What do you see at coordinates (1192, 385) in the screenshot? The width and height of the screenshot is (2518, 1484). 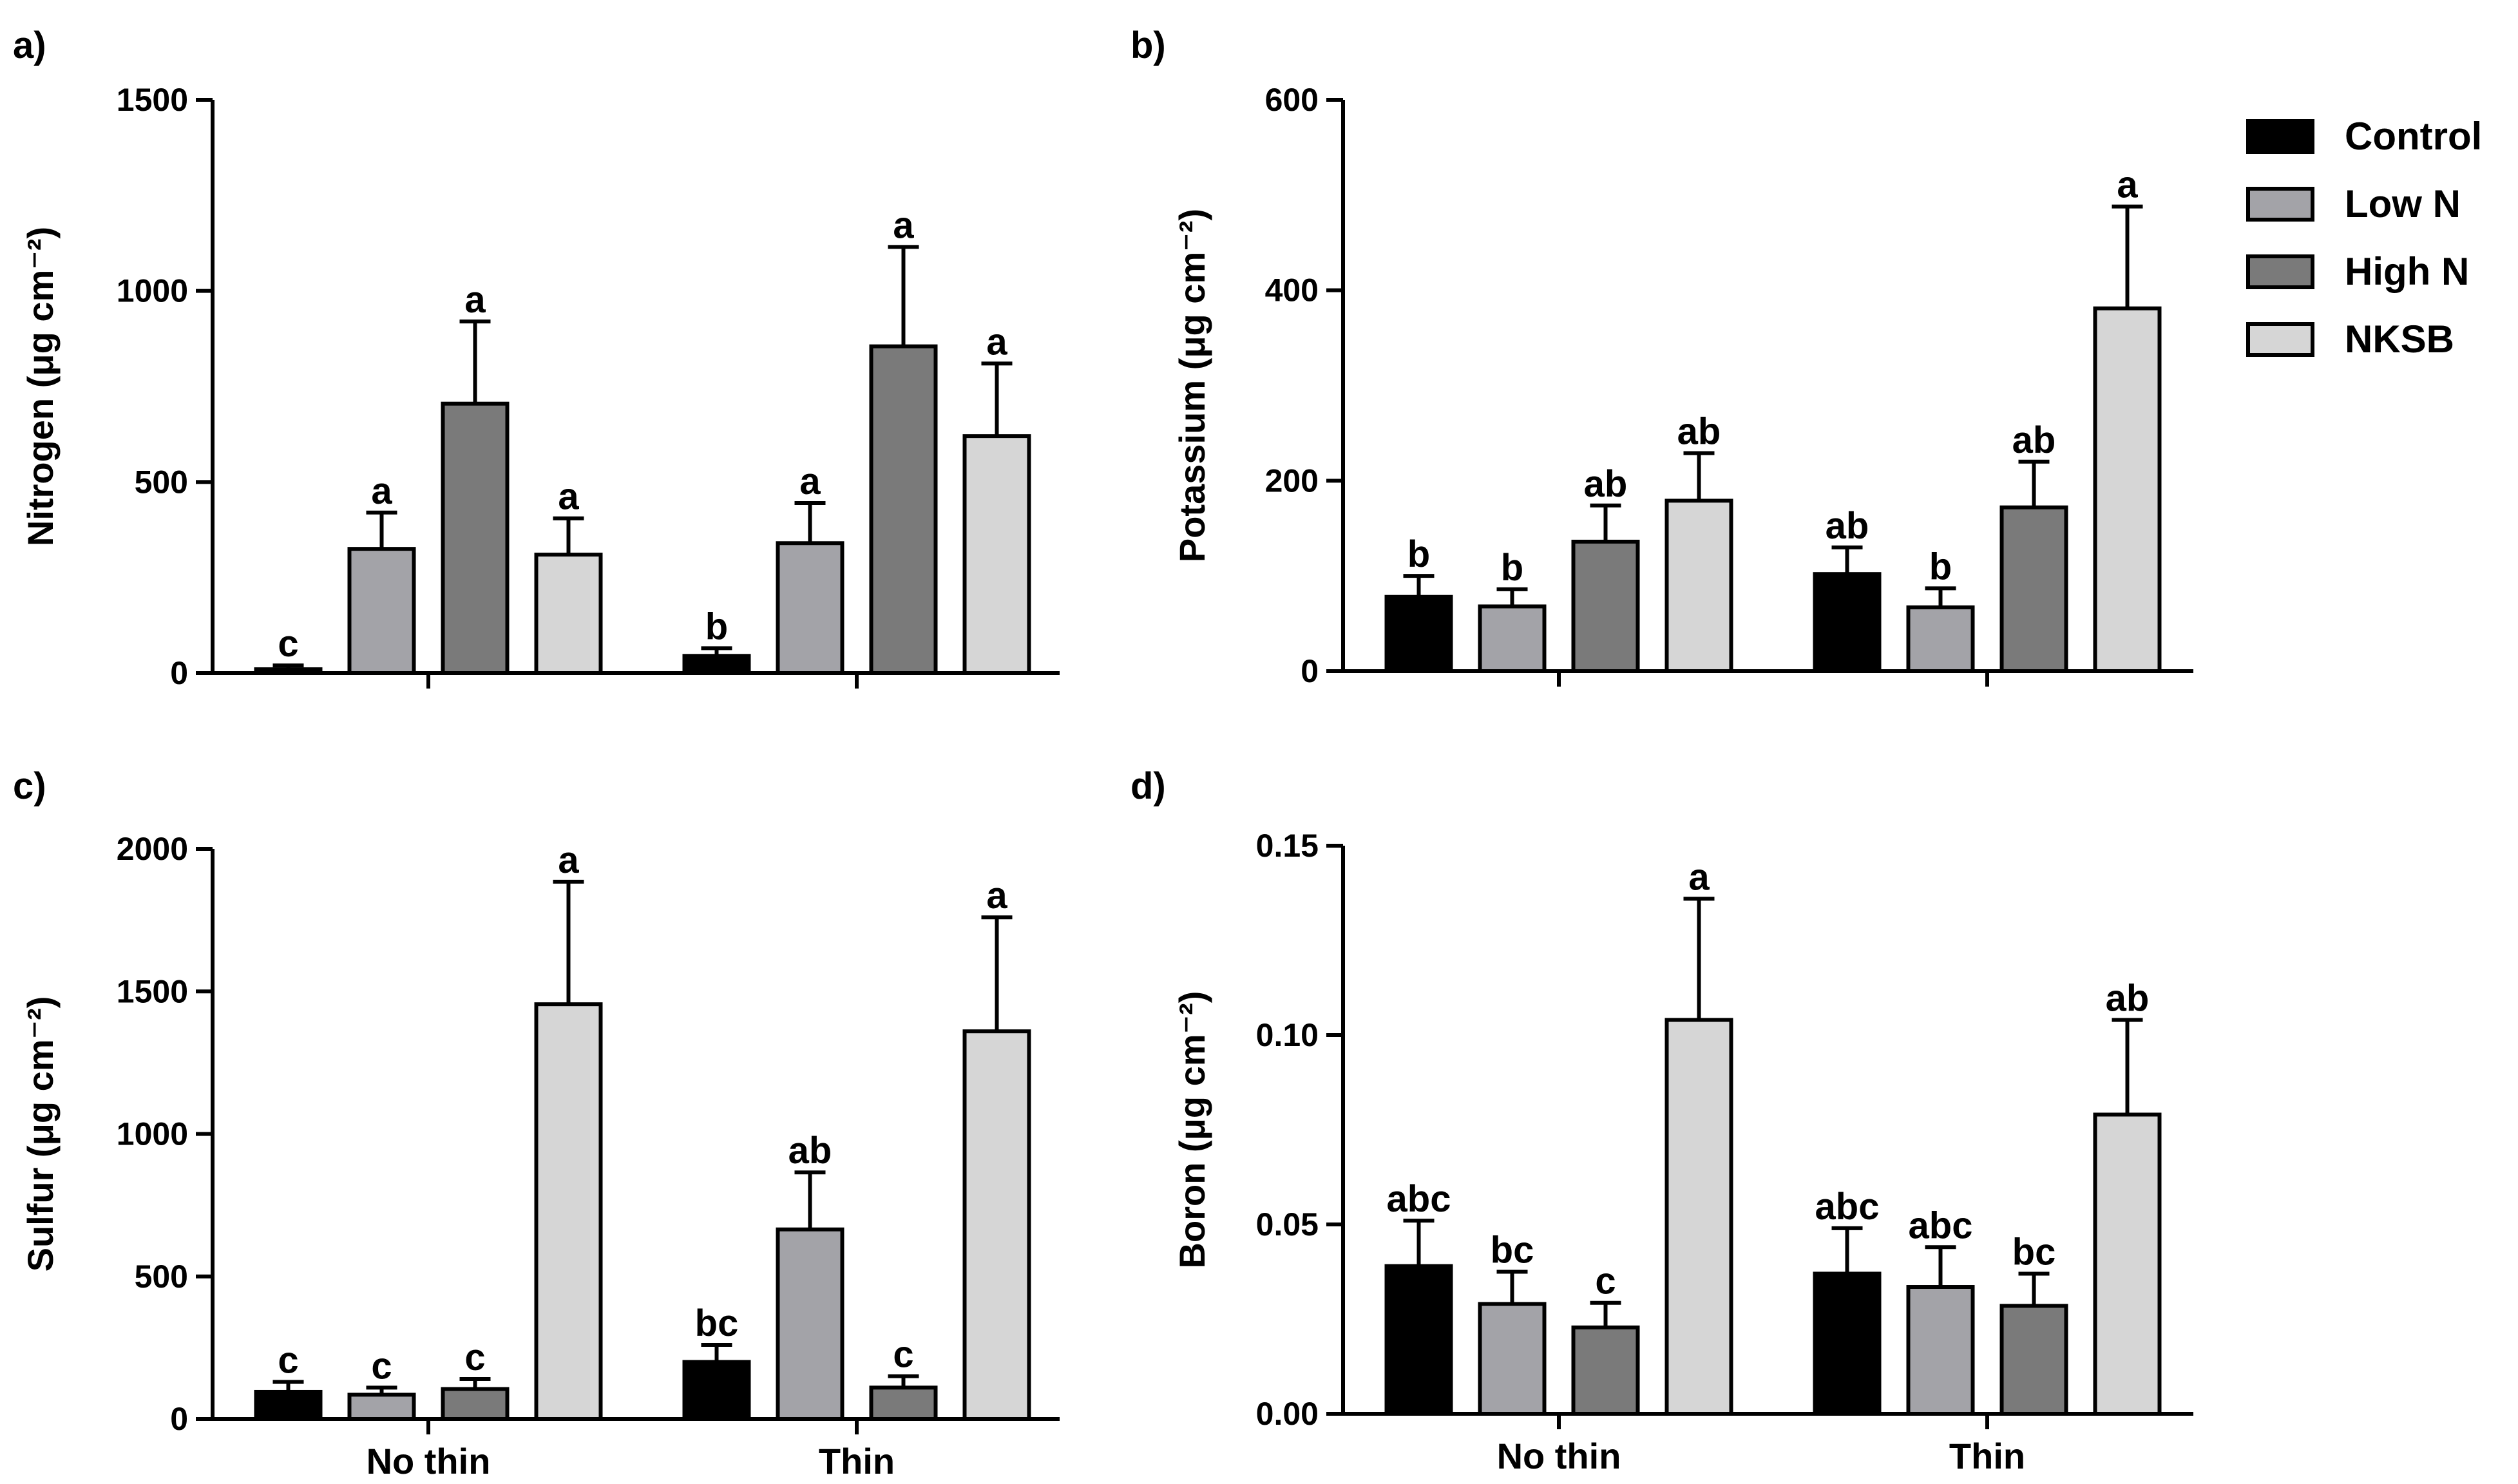 I see `y-axis-label: Potassium (μg cm⁻²)` at bounding box center [1192, 385].